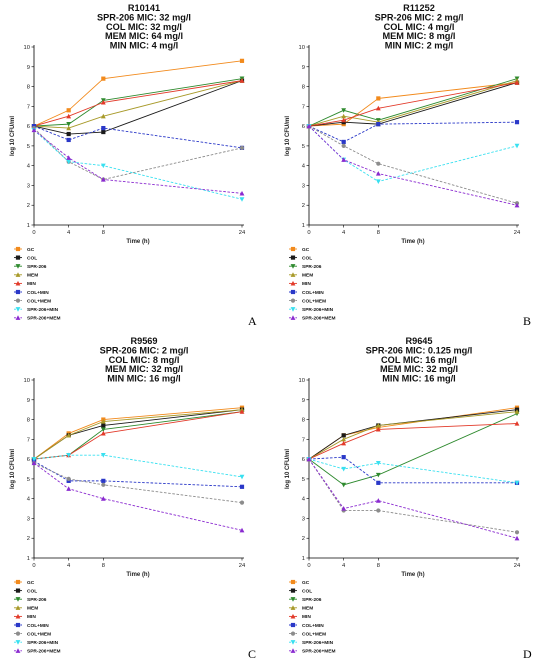 The width and height of the screenshot is (550, 669). What do you see at coordinates (144, 369) in the screenshot?
I see `chart-title-line: MEM MIC: 32 mg/l` at bounding box center [144, 369].